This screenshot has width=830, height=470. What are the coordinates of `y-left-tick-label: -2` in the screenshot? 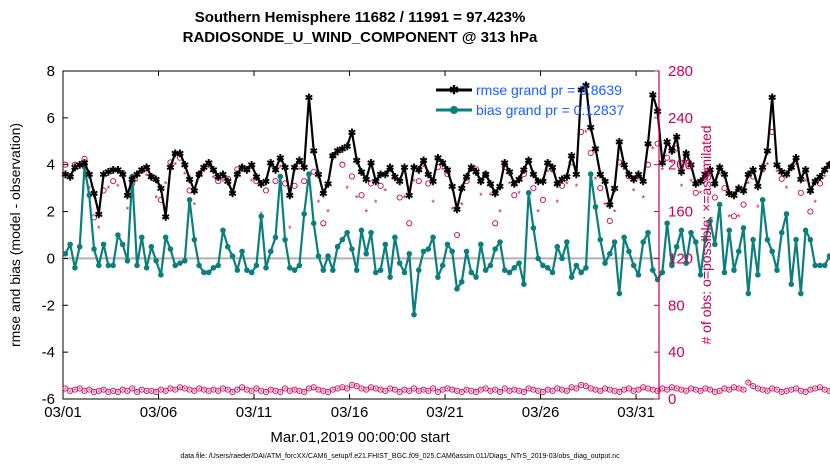 It's located at (48, 305).